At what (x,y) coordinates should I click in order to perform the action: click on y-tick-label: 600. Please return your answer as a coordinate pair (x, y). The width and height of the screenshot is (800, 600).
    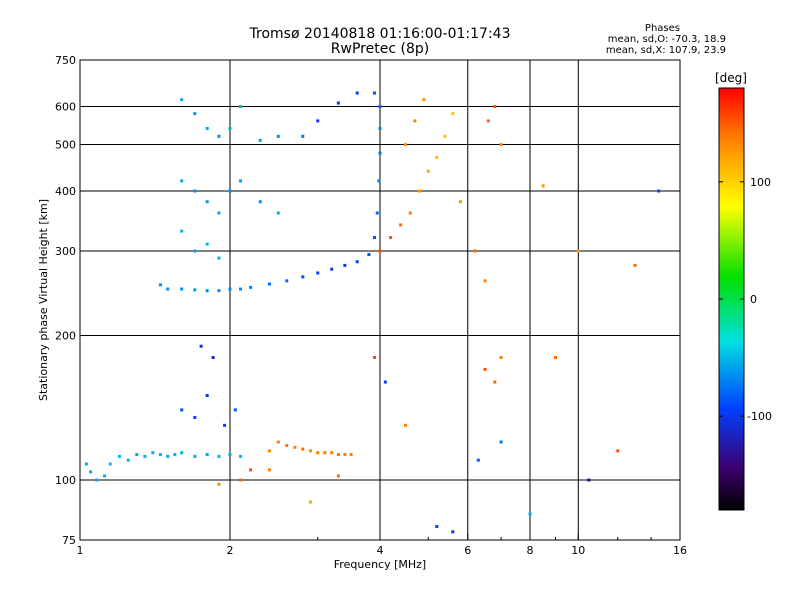
    Looking at the image, I should click on (65, 107).